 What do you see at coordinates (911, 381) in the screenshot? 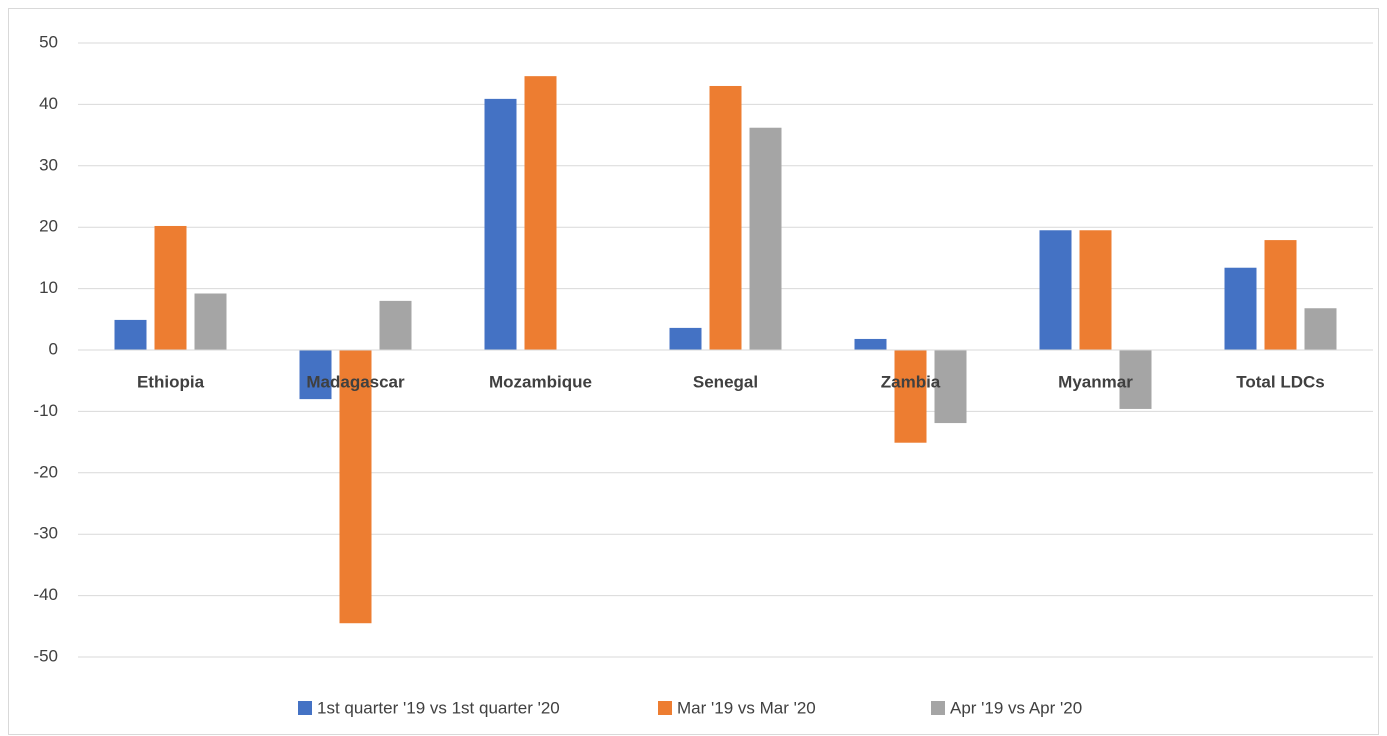
I see `x-tick-label: Zambia` at bounding box center [911, 381].